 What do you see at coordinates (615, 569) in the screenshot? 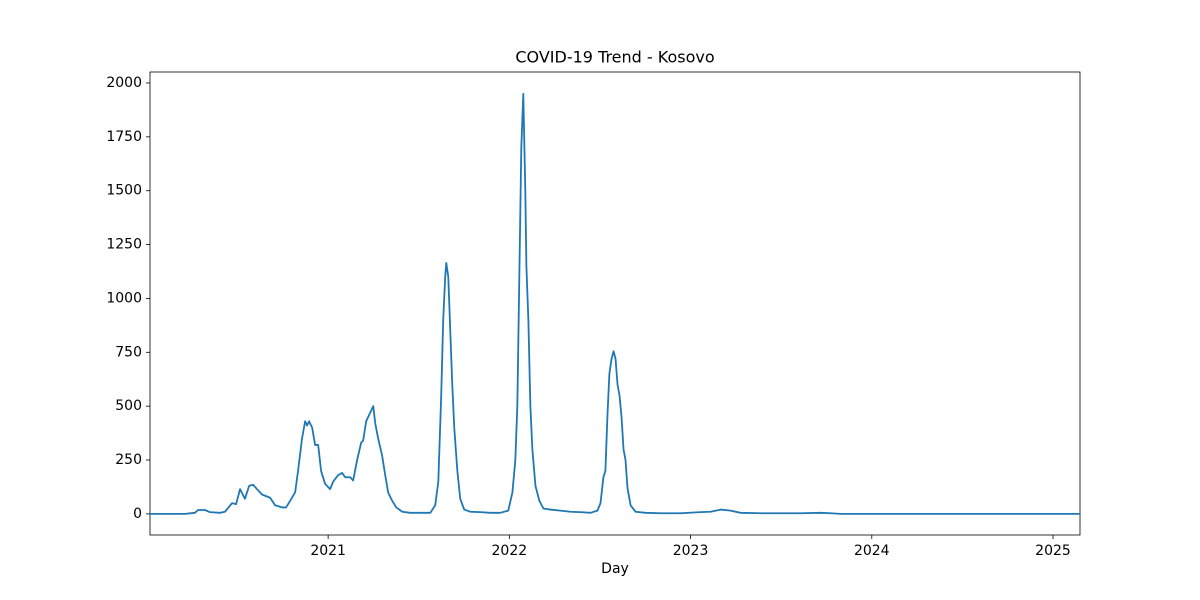
I see `x-axis-label: Day` at bounding box center [615, 569].